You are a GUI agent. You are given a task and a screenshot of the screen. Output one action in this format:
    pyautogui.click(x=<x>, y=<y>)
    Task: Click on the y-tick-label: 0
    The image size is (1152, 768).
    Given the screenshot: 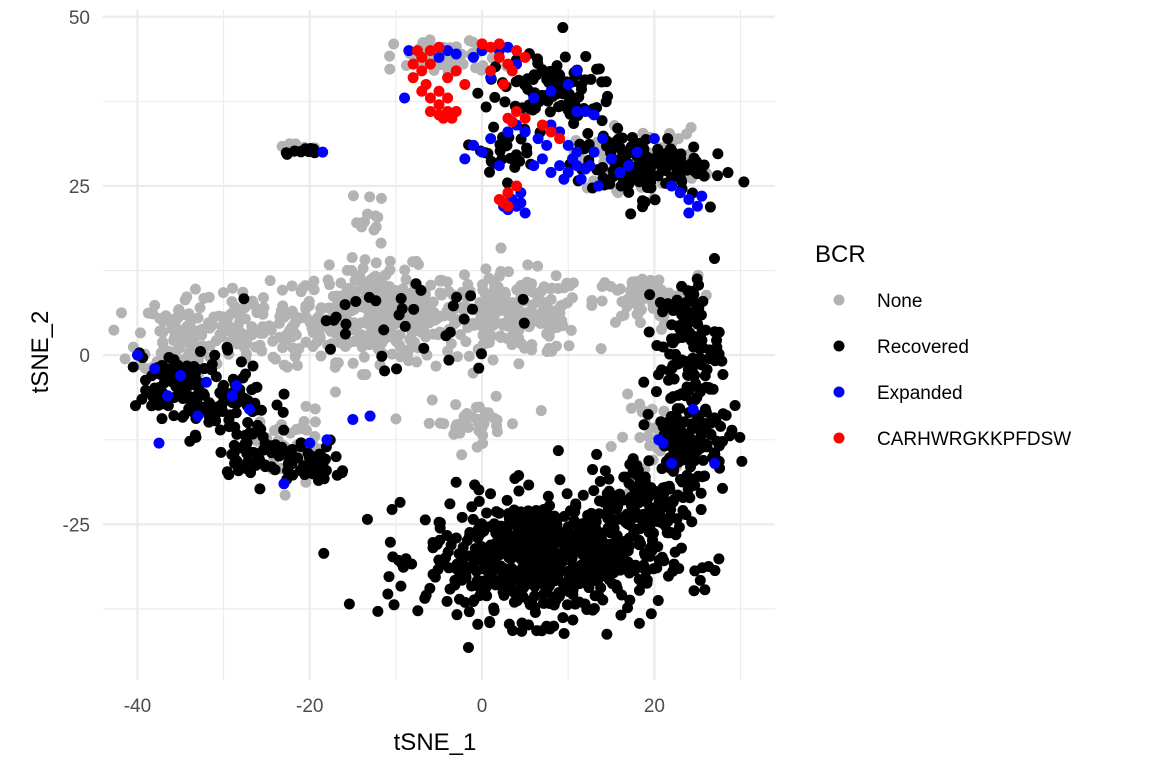 What is the action you would take?
    pyautogui.click(x=84, y=356)
    